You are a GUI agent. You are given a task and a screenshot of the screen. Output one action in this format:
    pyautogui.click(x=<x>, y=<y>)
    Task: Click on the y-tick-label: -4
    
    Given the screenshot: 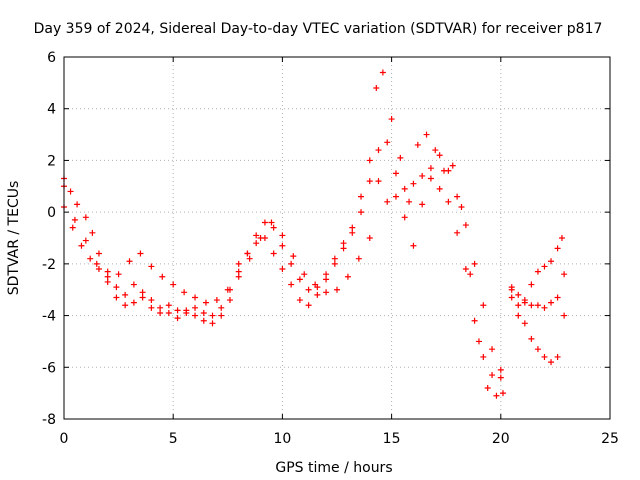 What is the action you would take?
    pyautogui.click(x=49, y=317)
    